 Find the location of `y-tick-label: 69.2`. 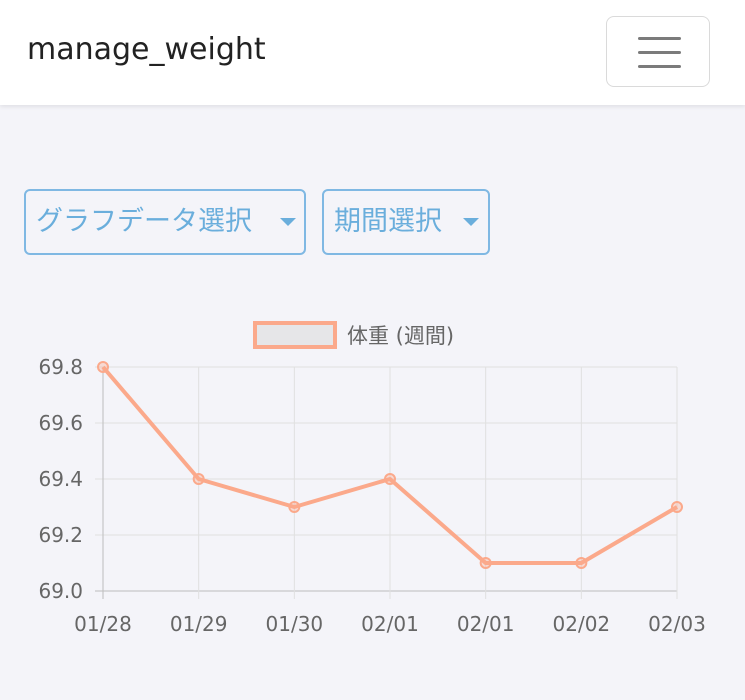

y-tick-label: 69.2 is located at coordinates (60, 535).